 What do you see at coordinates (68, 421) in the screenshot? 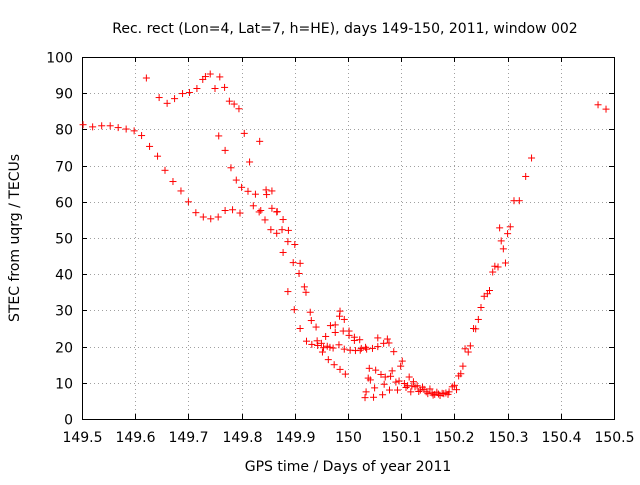
I see `y-tick-label: 0` at bounding box center [68, 421].